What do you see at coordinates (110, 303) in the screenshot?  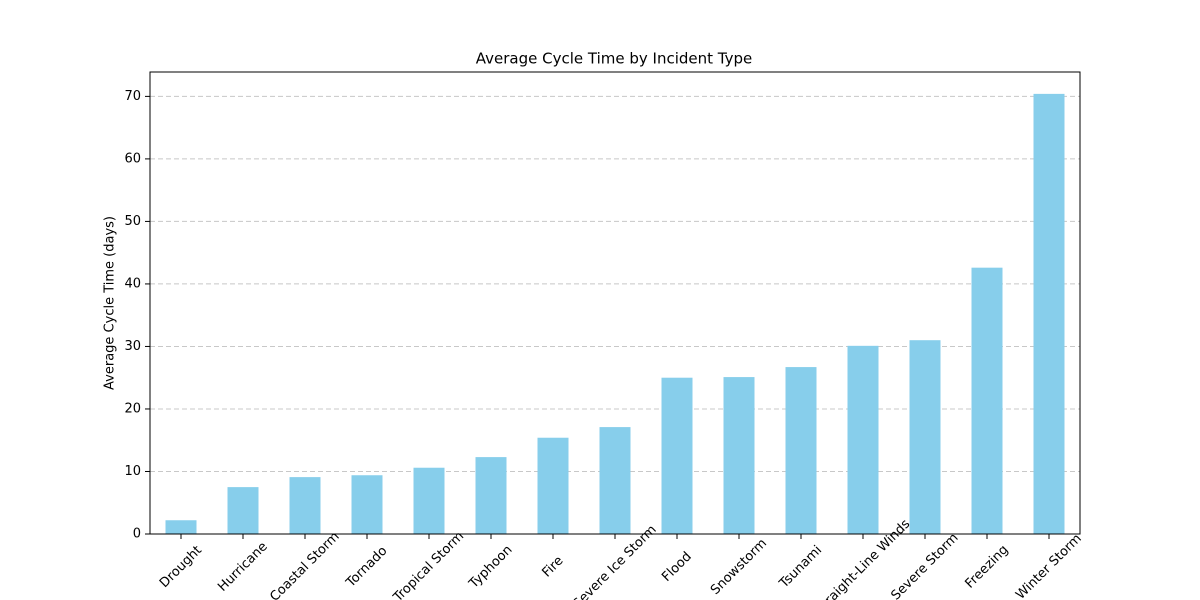 I see `y-axis-label: Average Cycle Time (days)` at bounding box center [110, 303].